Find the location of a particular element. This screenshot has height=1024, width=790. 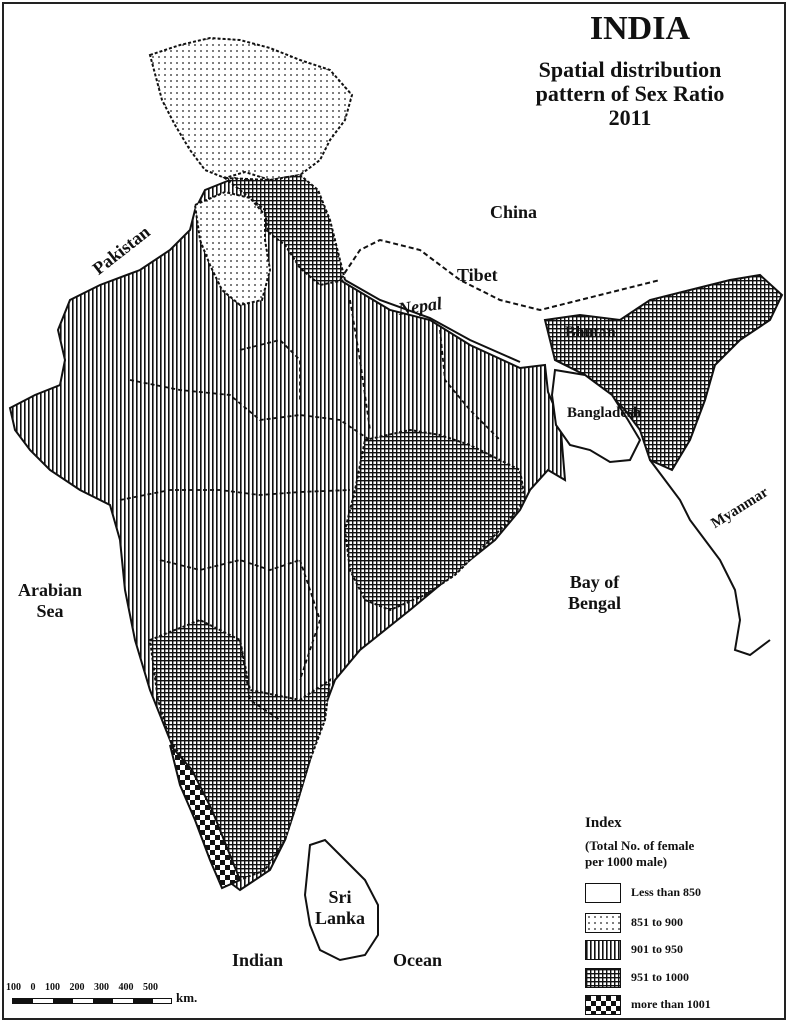

subtitle-line-2: pattern of Sex Ratio is located at coordinates (630, 93).